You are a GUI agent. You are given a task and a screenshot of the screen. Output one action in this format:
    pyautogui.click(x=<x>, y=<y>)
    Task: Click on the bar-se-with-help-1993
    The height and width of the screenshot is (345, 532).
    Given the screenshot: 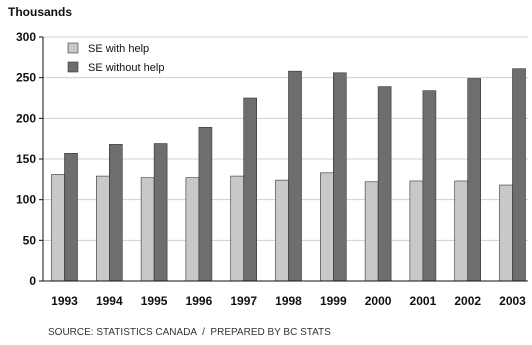 What is the action you would take?
    pyautogui.click(x=58, y=228)
    